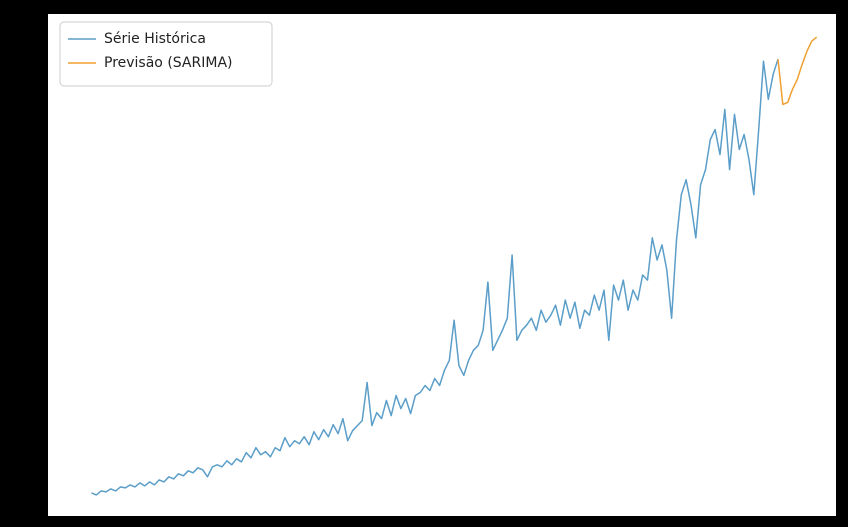 The image size is (848, 527). What do you see at coordinates (797, 71) in the screenshot?
I see `series-line` at bounding box center [797, 71].